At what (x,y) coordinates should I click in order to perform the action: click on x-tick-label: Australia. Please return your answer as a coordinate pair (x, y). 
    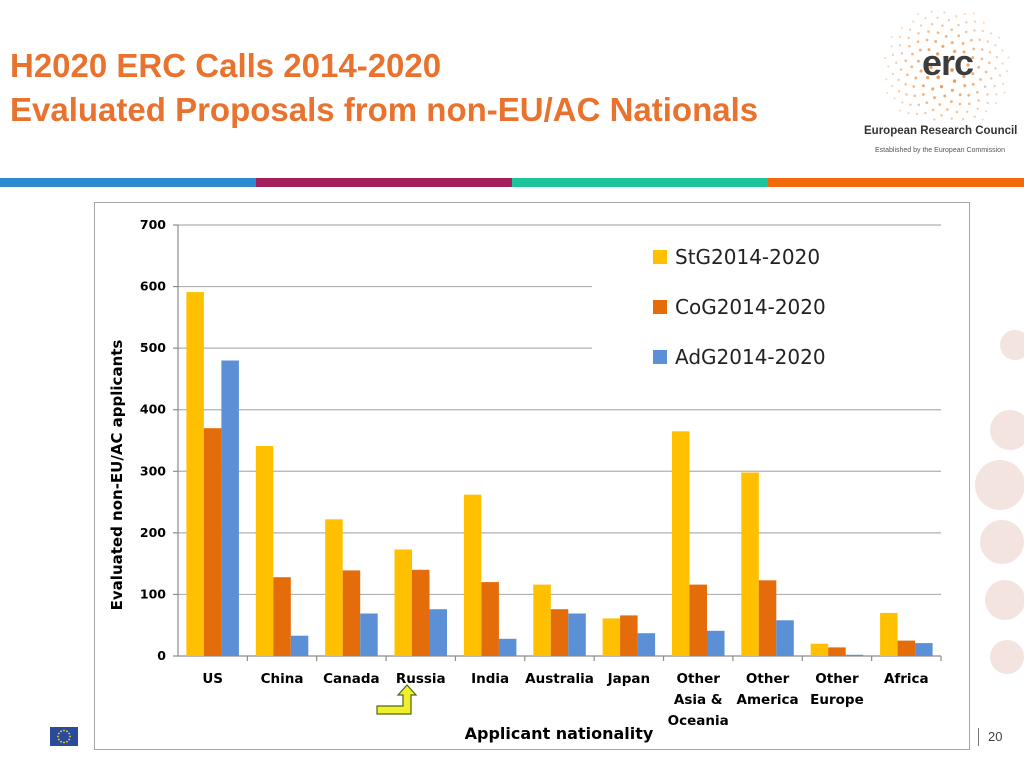
    Looking at the image, I should click on (559, 679).